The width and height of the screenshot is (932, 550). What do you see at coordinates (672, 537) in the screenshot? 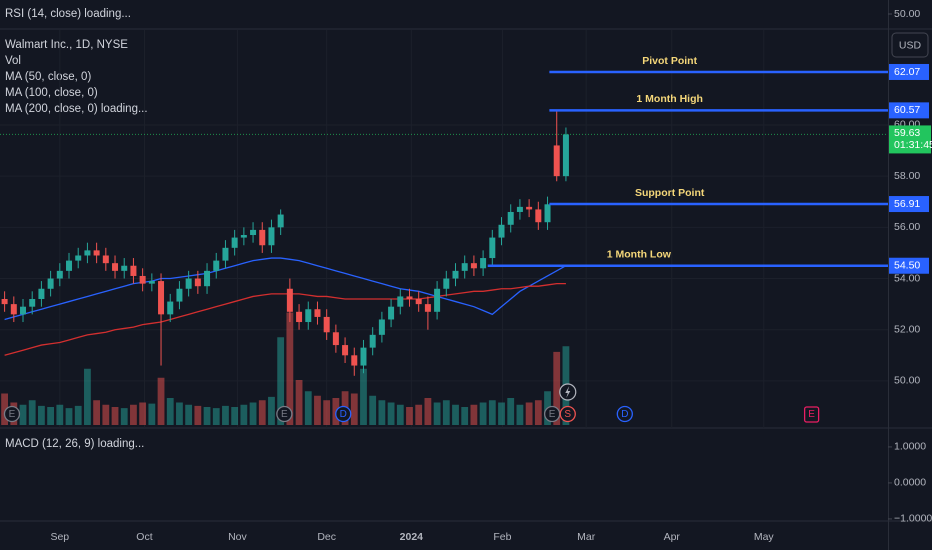
I see `x-tick-label: Apr` at bounding box center [672, 537].